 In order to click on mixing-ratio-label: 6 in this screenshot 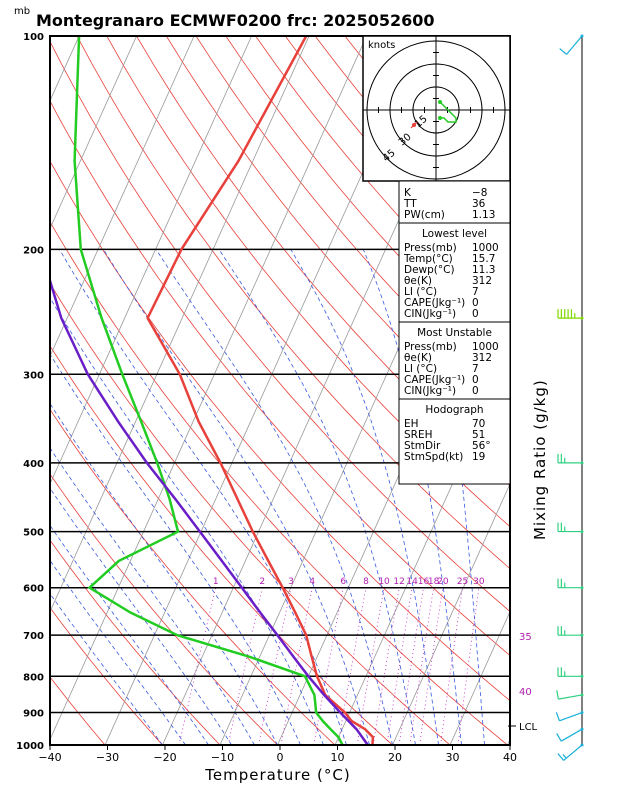, I will do `click(343, 582)`.